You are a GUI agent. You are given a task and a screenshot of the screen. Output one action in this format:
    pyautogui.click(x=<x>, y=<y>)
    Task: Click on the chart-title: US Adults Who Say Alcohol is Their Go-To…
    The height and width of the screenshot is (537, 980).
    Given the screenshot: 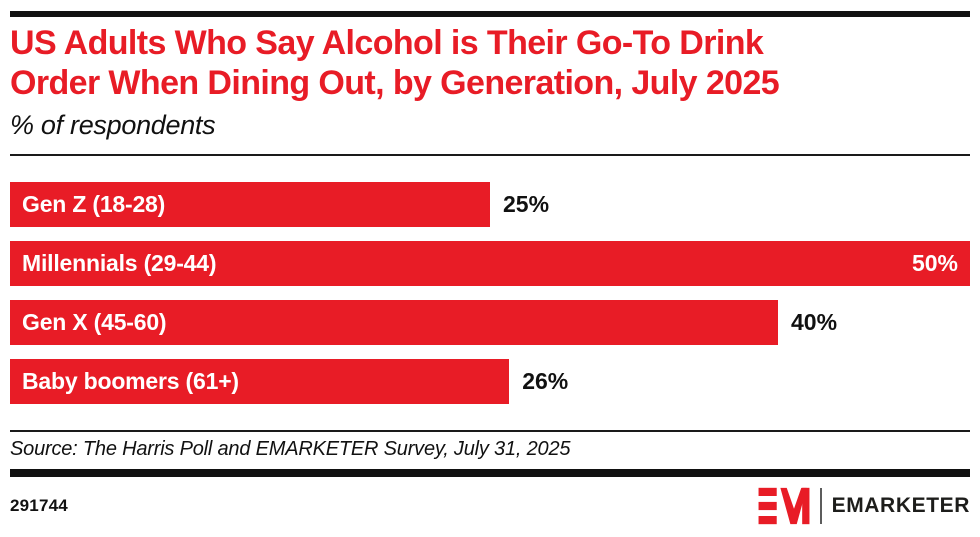 What is the action you would take?
    pyautogui.click(x=490, y=64)
    